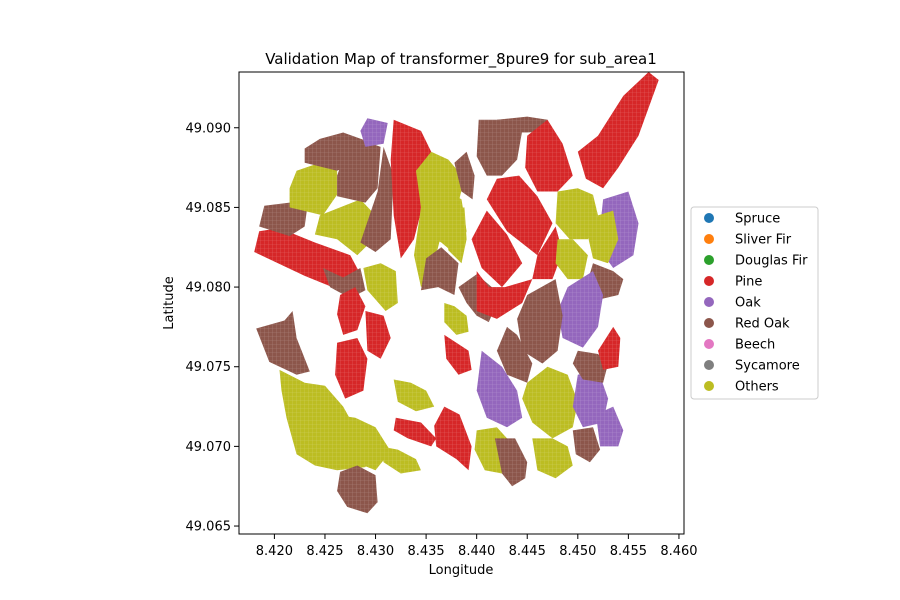 The height and width of the screenshot is (600, 900). What do you see at coordinates (771, 261) in the screenshot?
I see `legend-label: Douglas Fir` at bounding box center [771, 261].